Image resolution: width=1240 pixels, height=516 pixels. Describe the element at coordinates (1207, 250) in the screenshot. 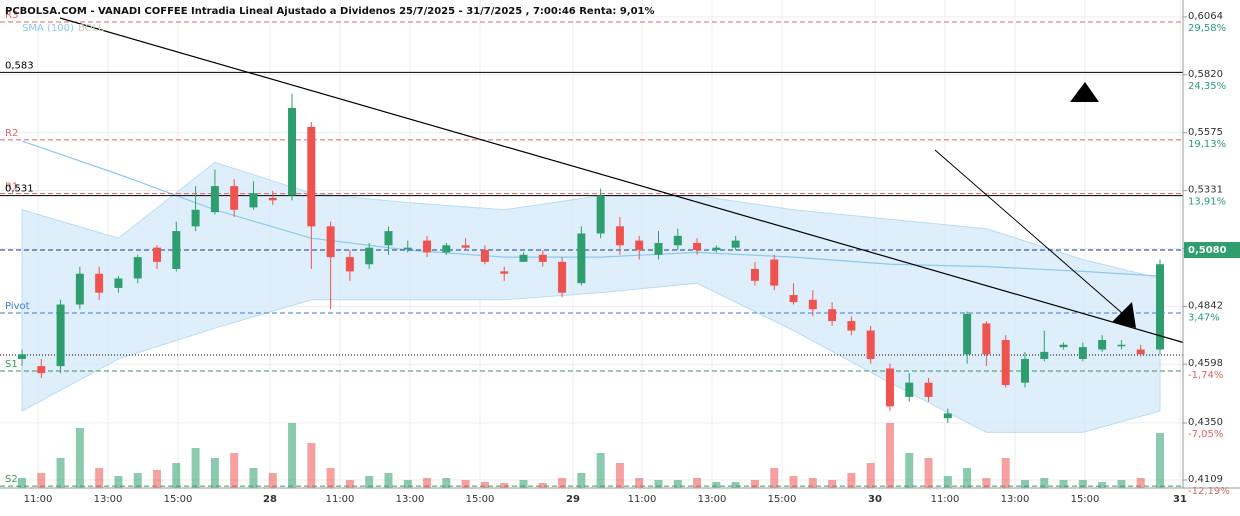

I see `last-price-label: 0,5080` at that location.